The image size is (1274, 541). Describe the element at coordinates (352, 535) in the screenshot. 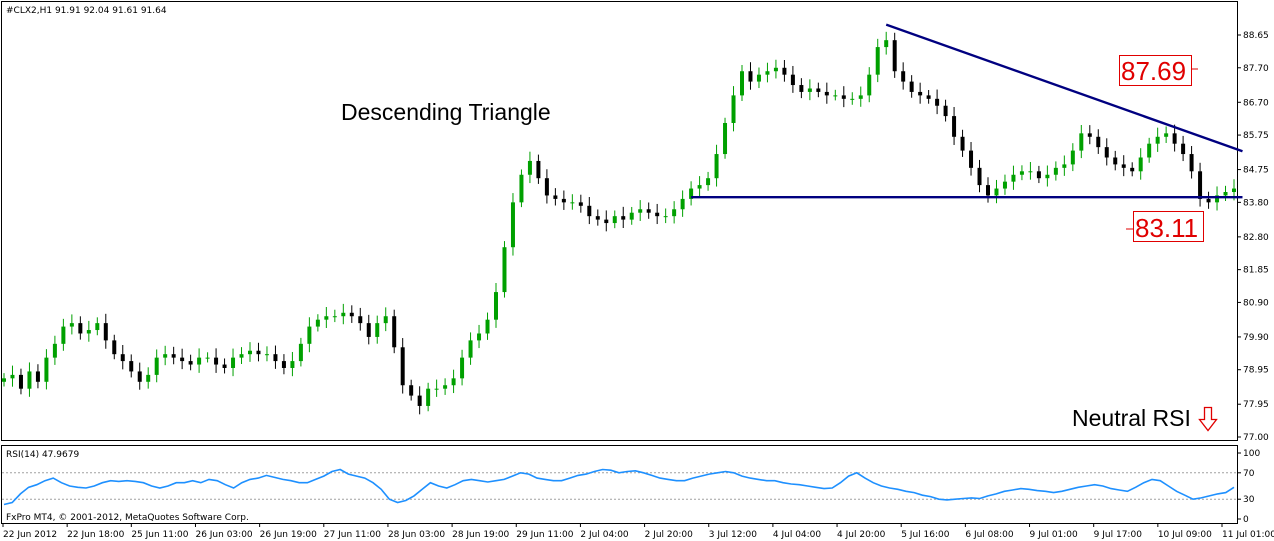

I see `time-tick-label: 27 Jun 11:00` at that location.